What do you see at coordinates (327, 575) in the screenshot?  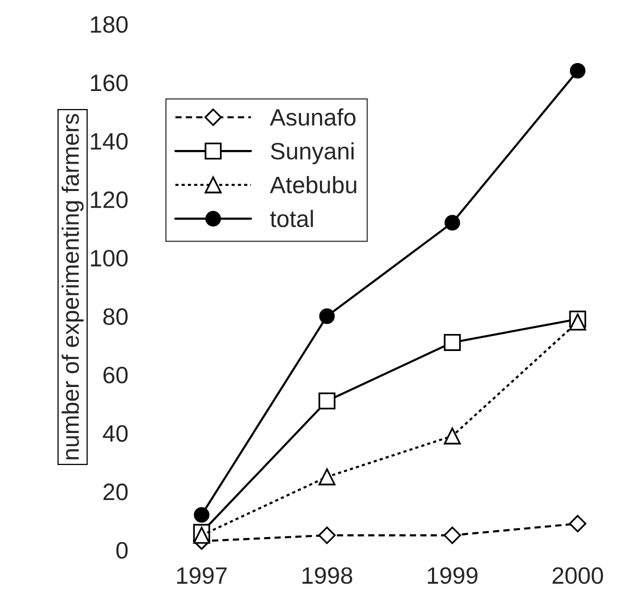 I see `x-tick-label: 1998` at bounding box center [327, 575].